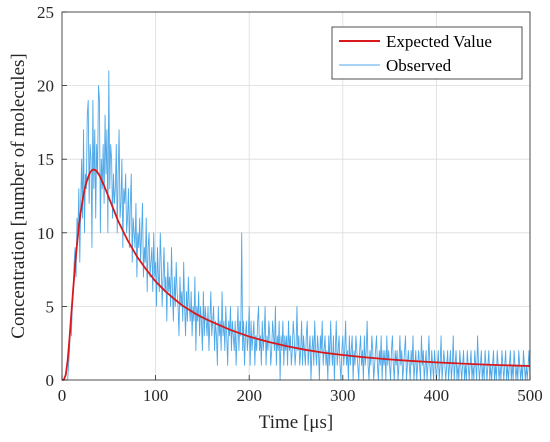 This screenshot has width=550, height=442. Describe the element at coordinates (45, 86) in the screenshot. I see `y-tick-label: 20` at that location.